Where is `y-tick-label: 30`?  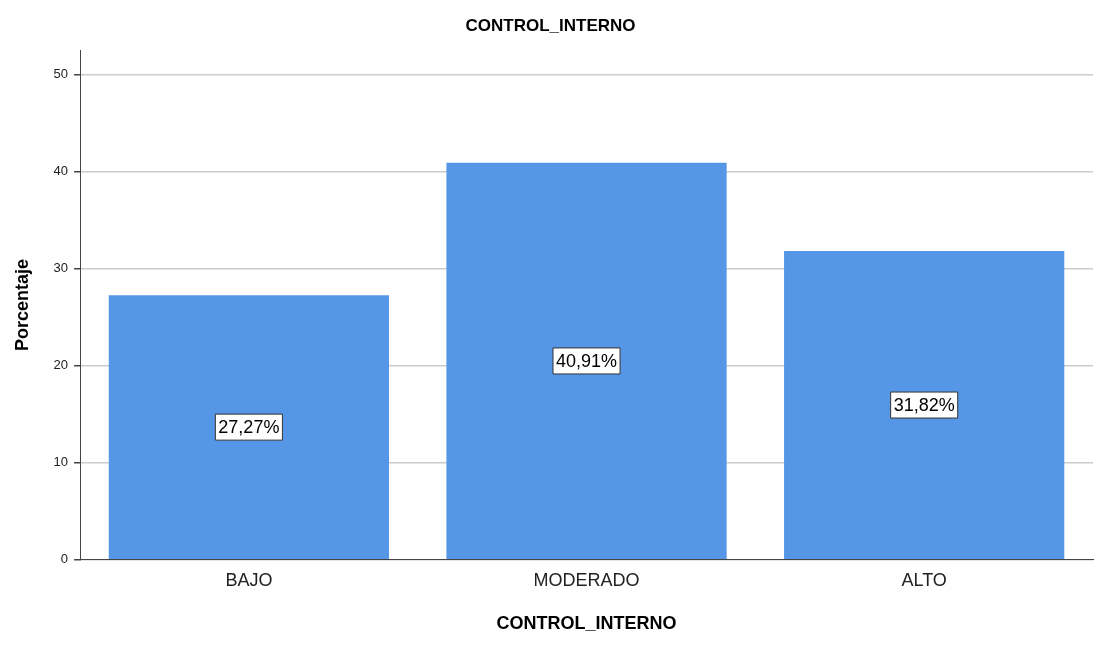
y-tick-label: 30 is located at coordinates (61, 268).